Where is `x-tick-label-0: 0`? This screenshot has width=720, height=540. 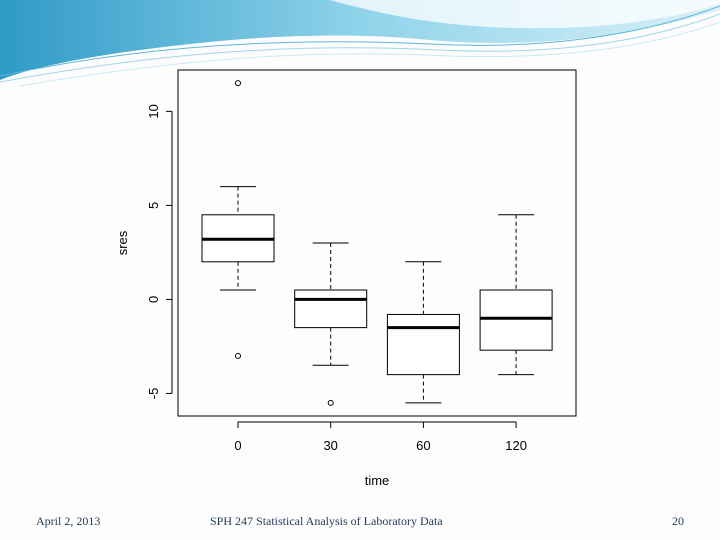 x-tick-label-0: 0 is located at coordinates (237, 445).